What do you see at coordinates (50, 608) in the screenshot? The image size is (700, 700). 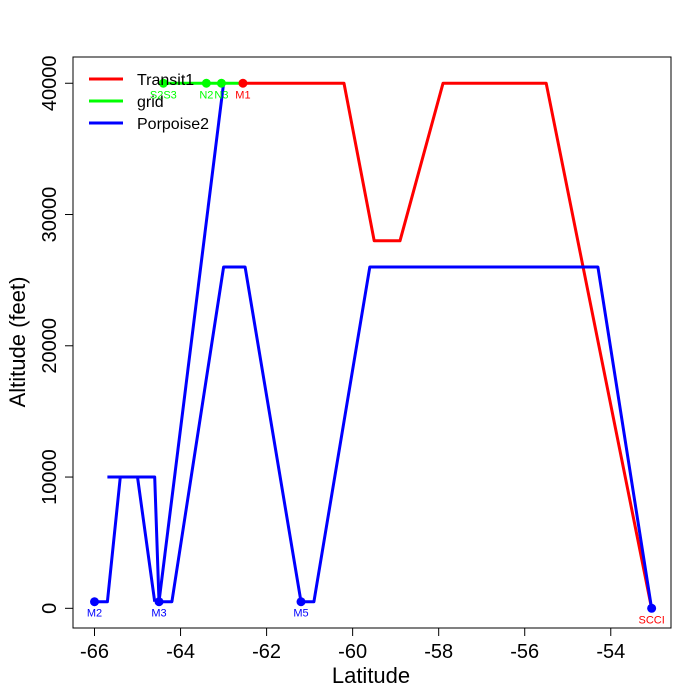 I see `y-tick-label: 0` at bounding box center [50, 608].